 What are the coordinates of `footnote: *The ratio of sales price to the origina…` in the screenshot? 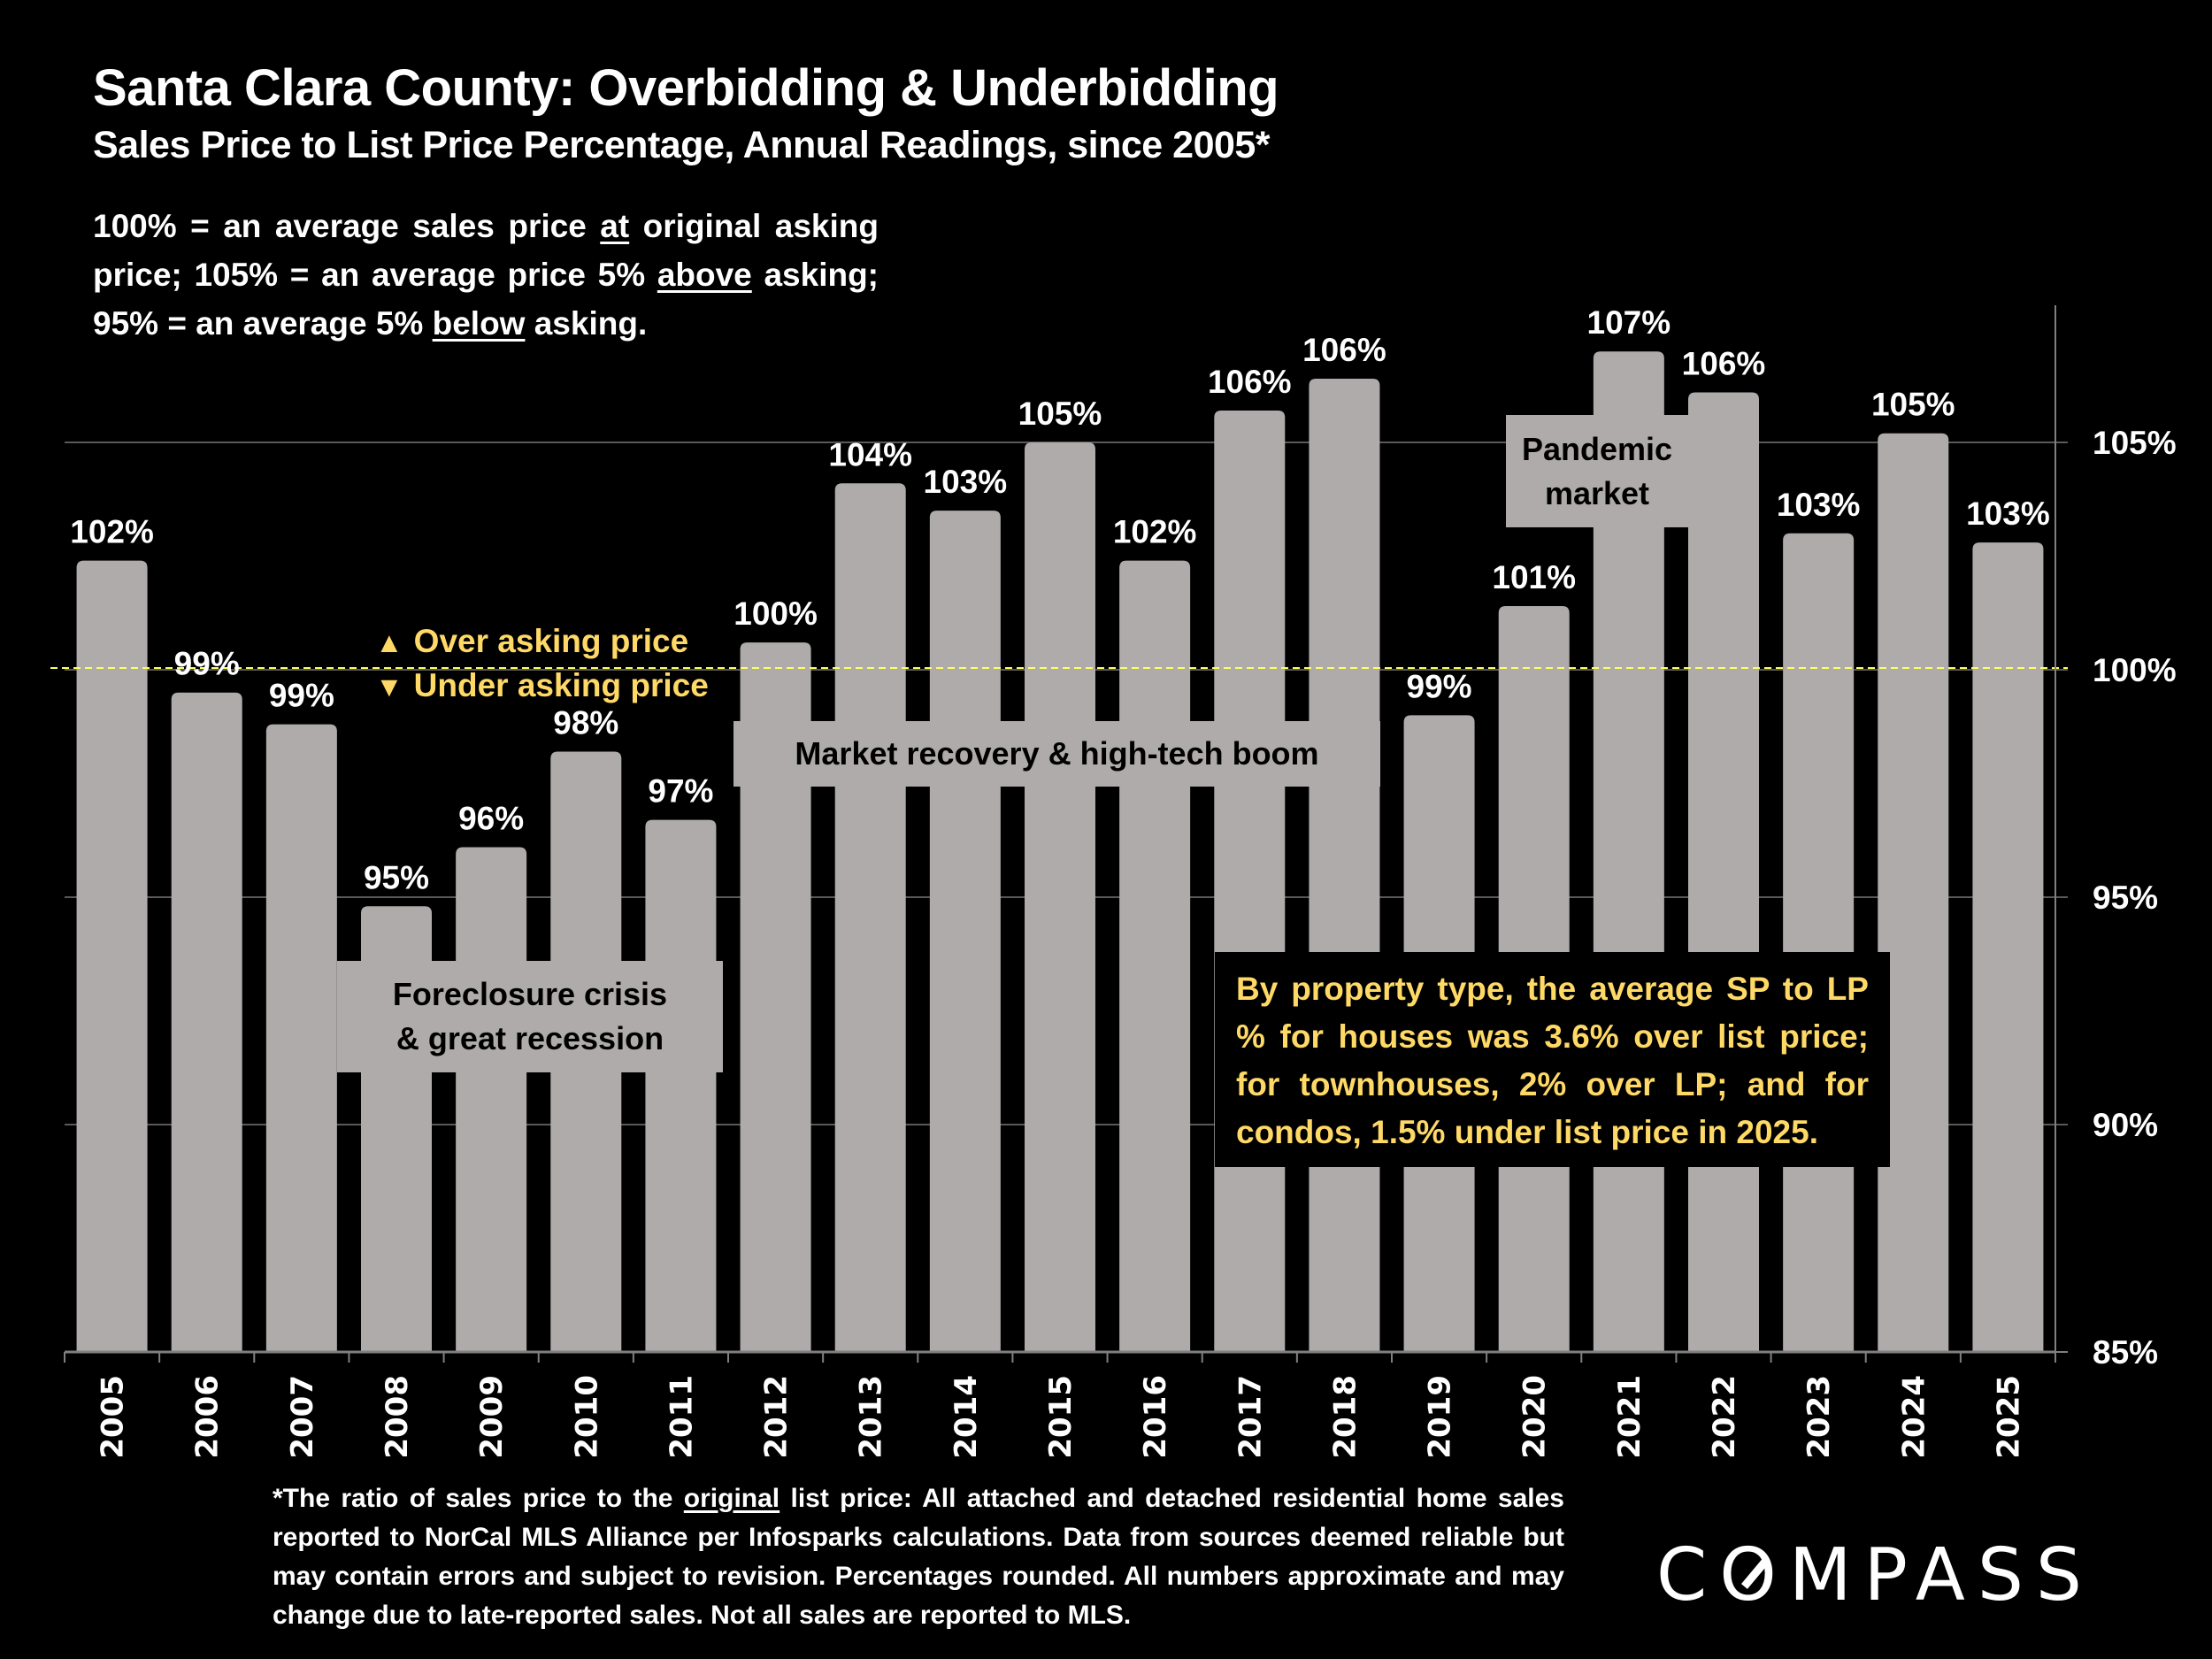 It's located at (919, 1557).